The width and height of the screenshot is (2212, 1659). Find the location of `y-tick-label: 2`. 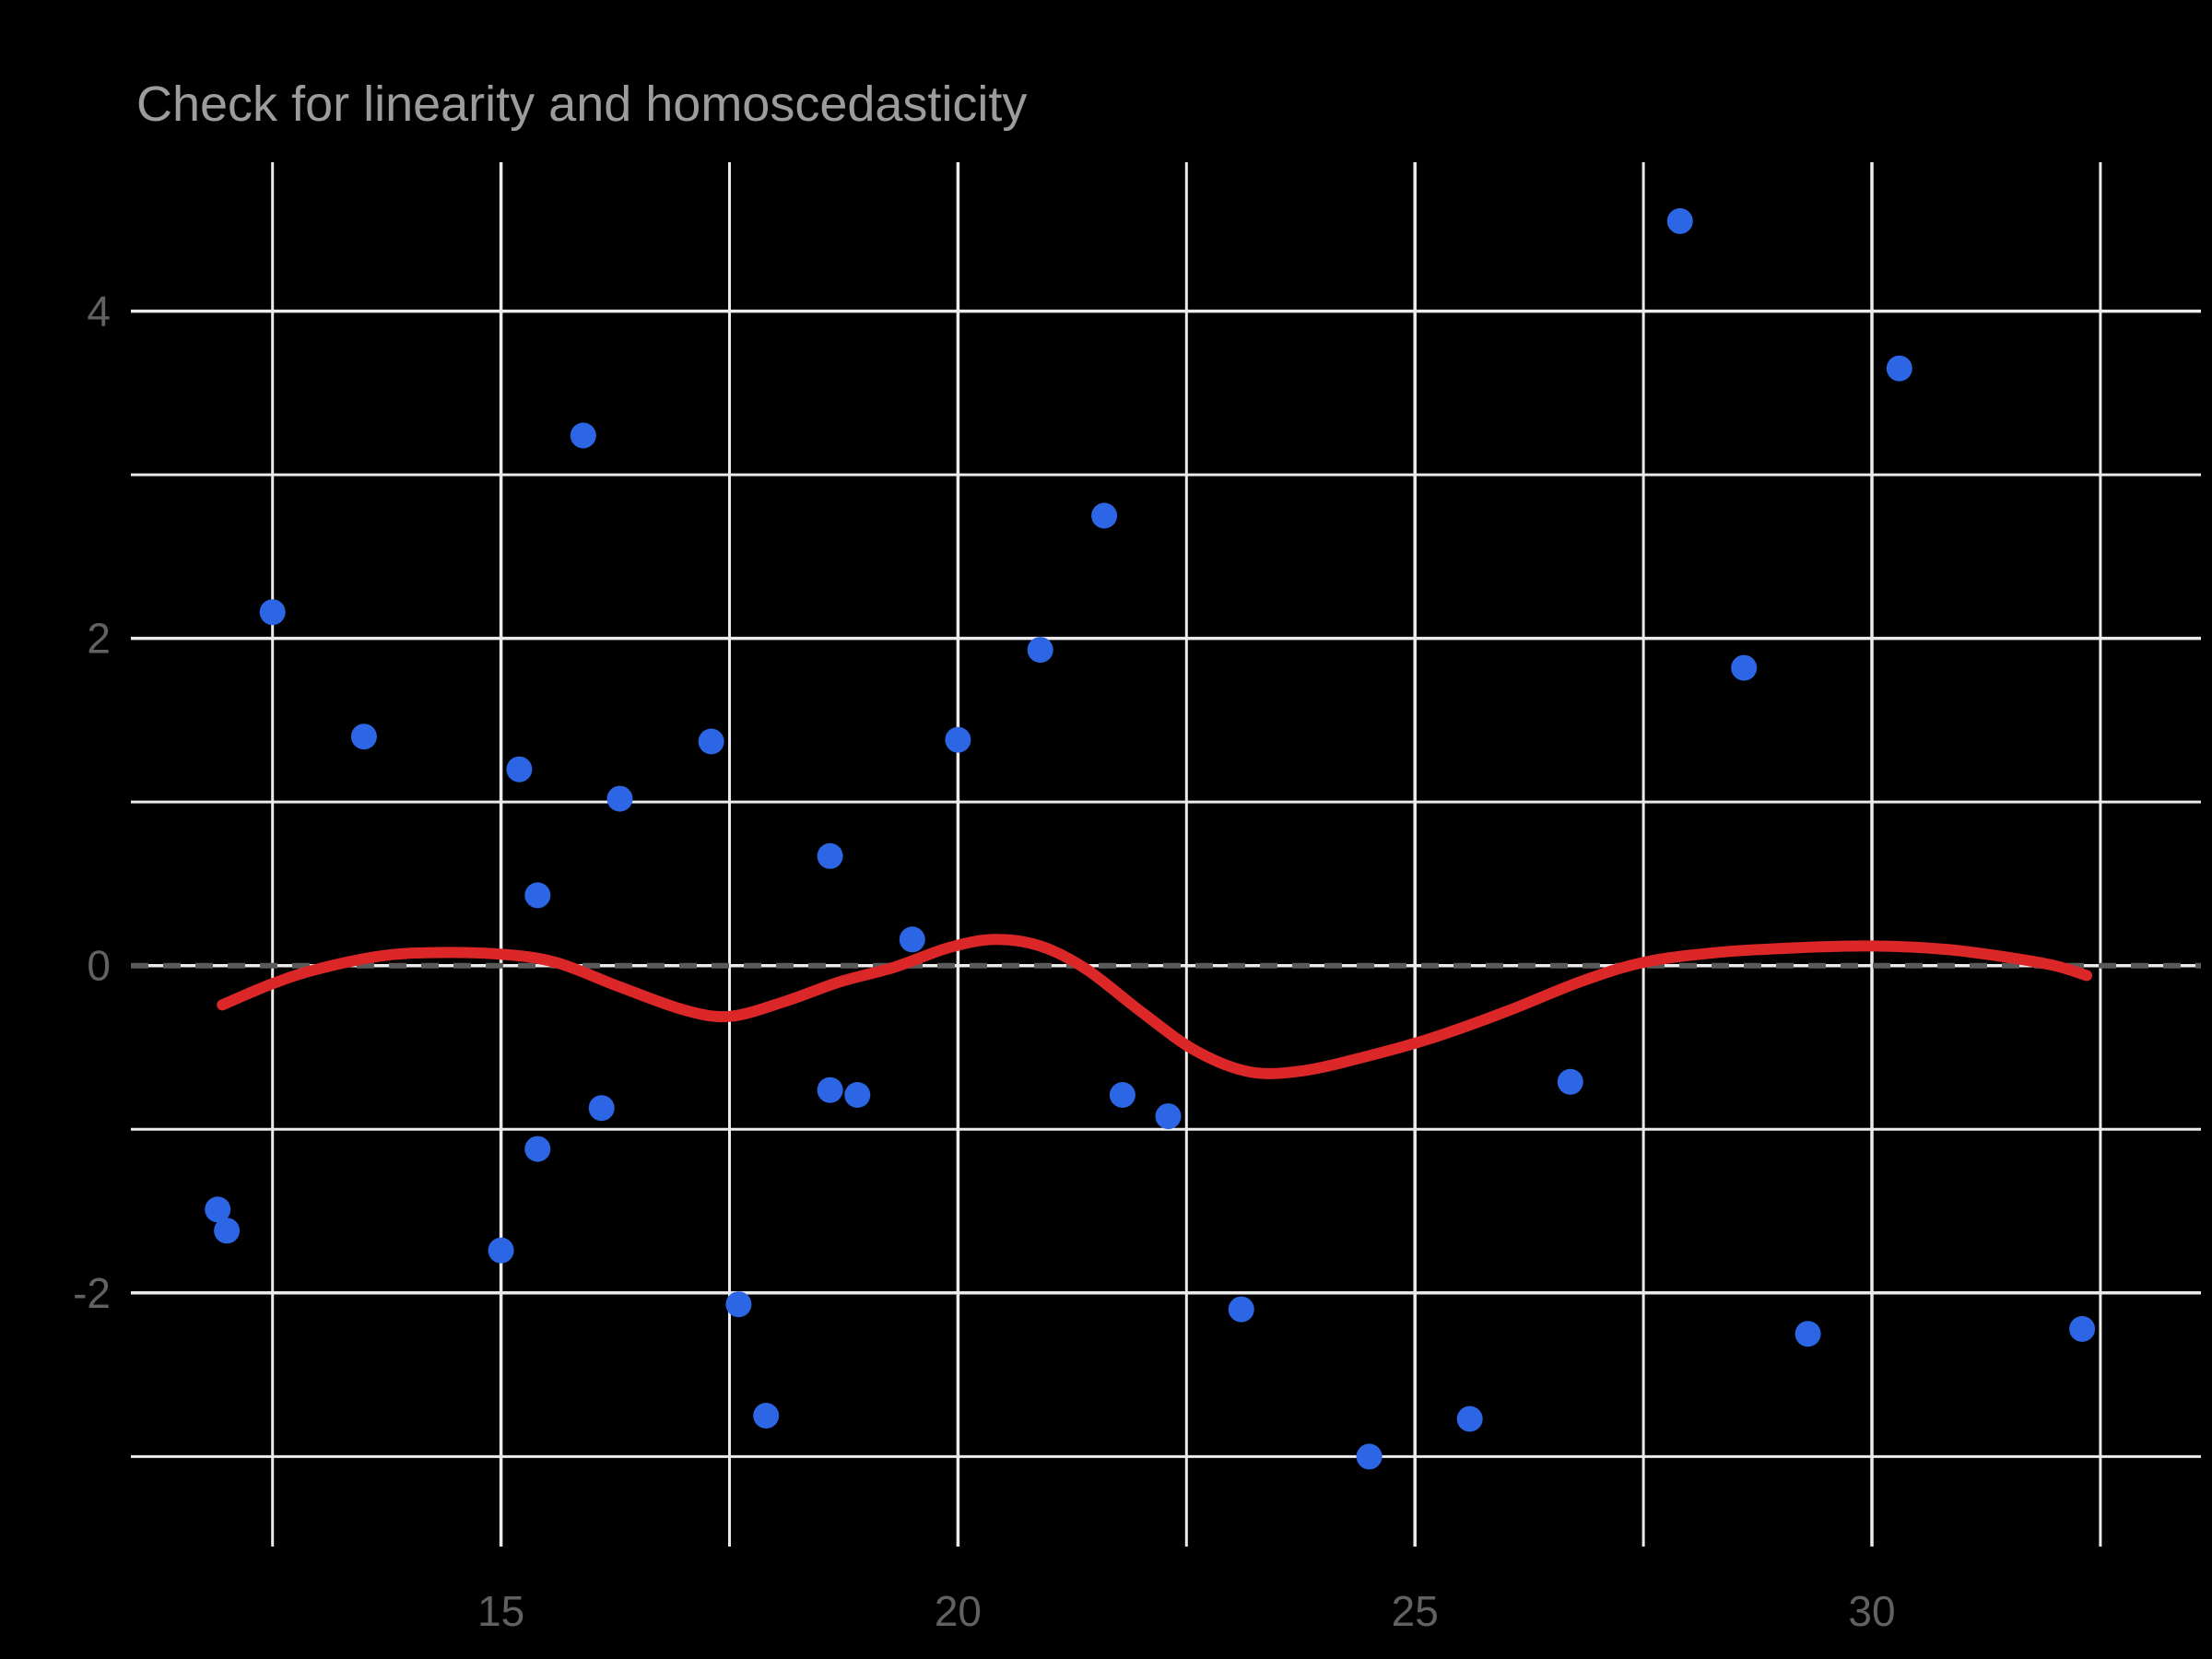

y-tick-label: 2 is located at coordinates (99, 639).